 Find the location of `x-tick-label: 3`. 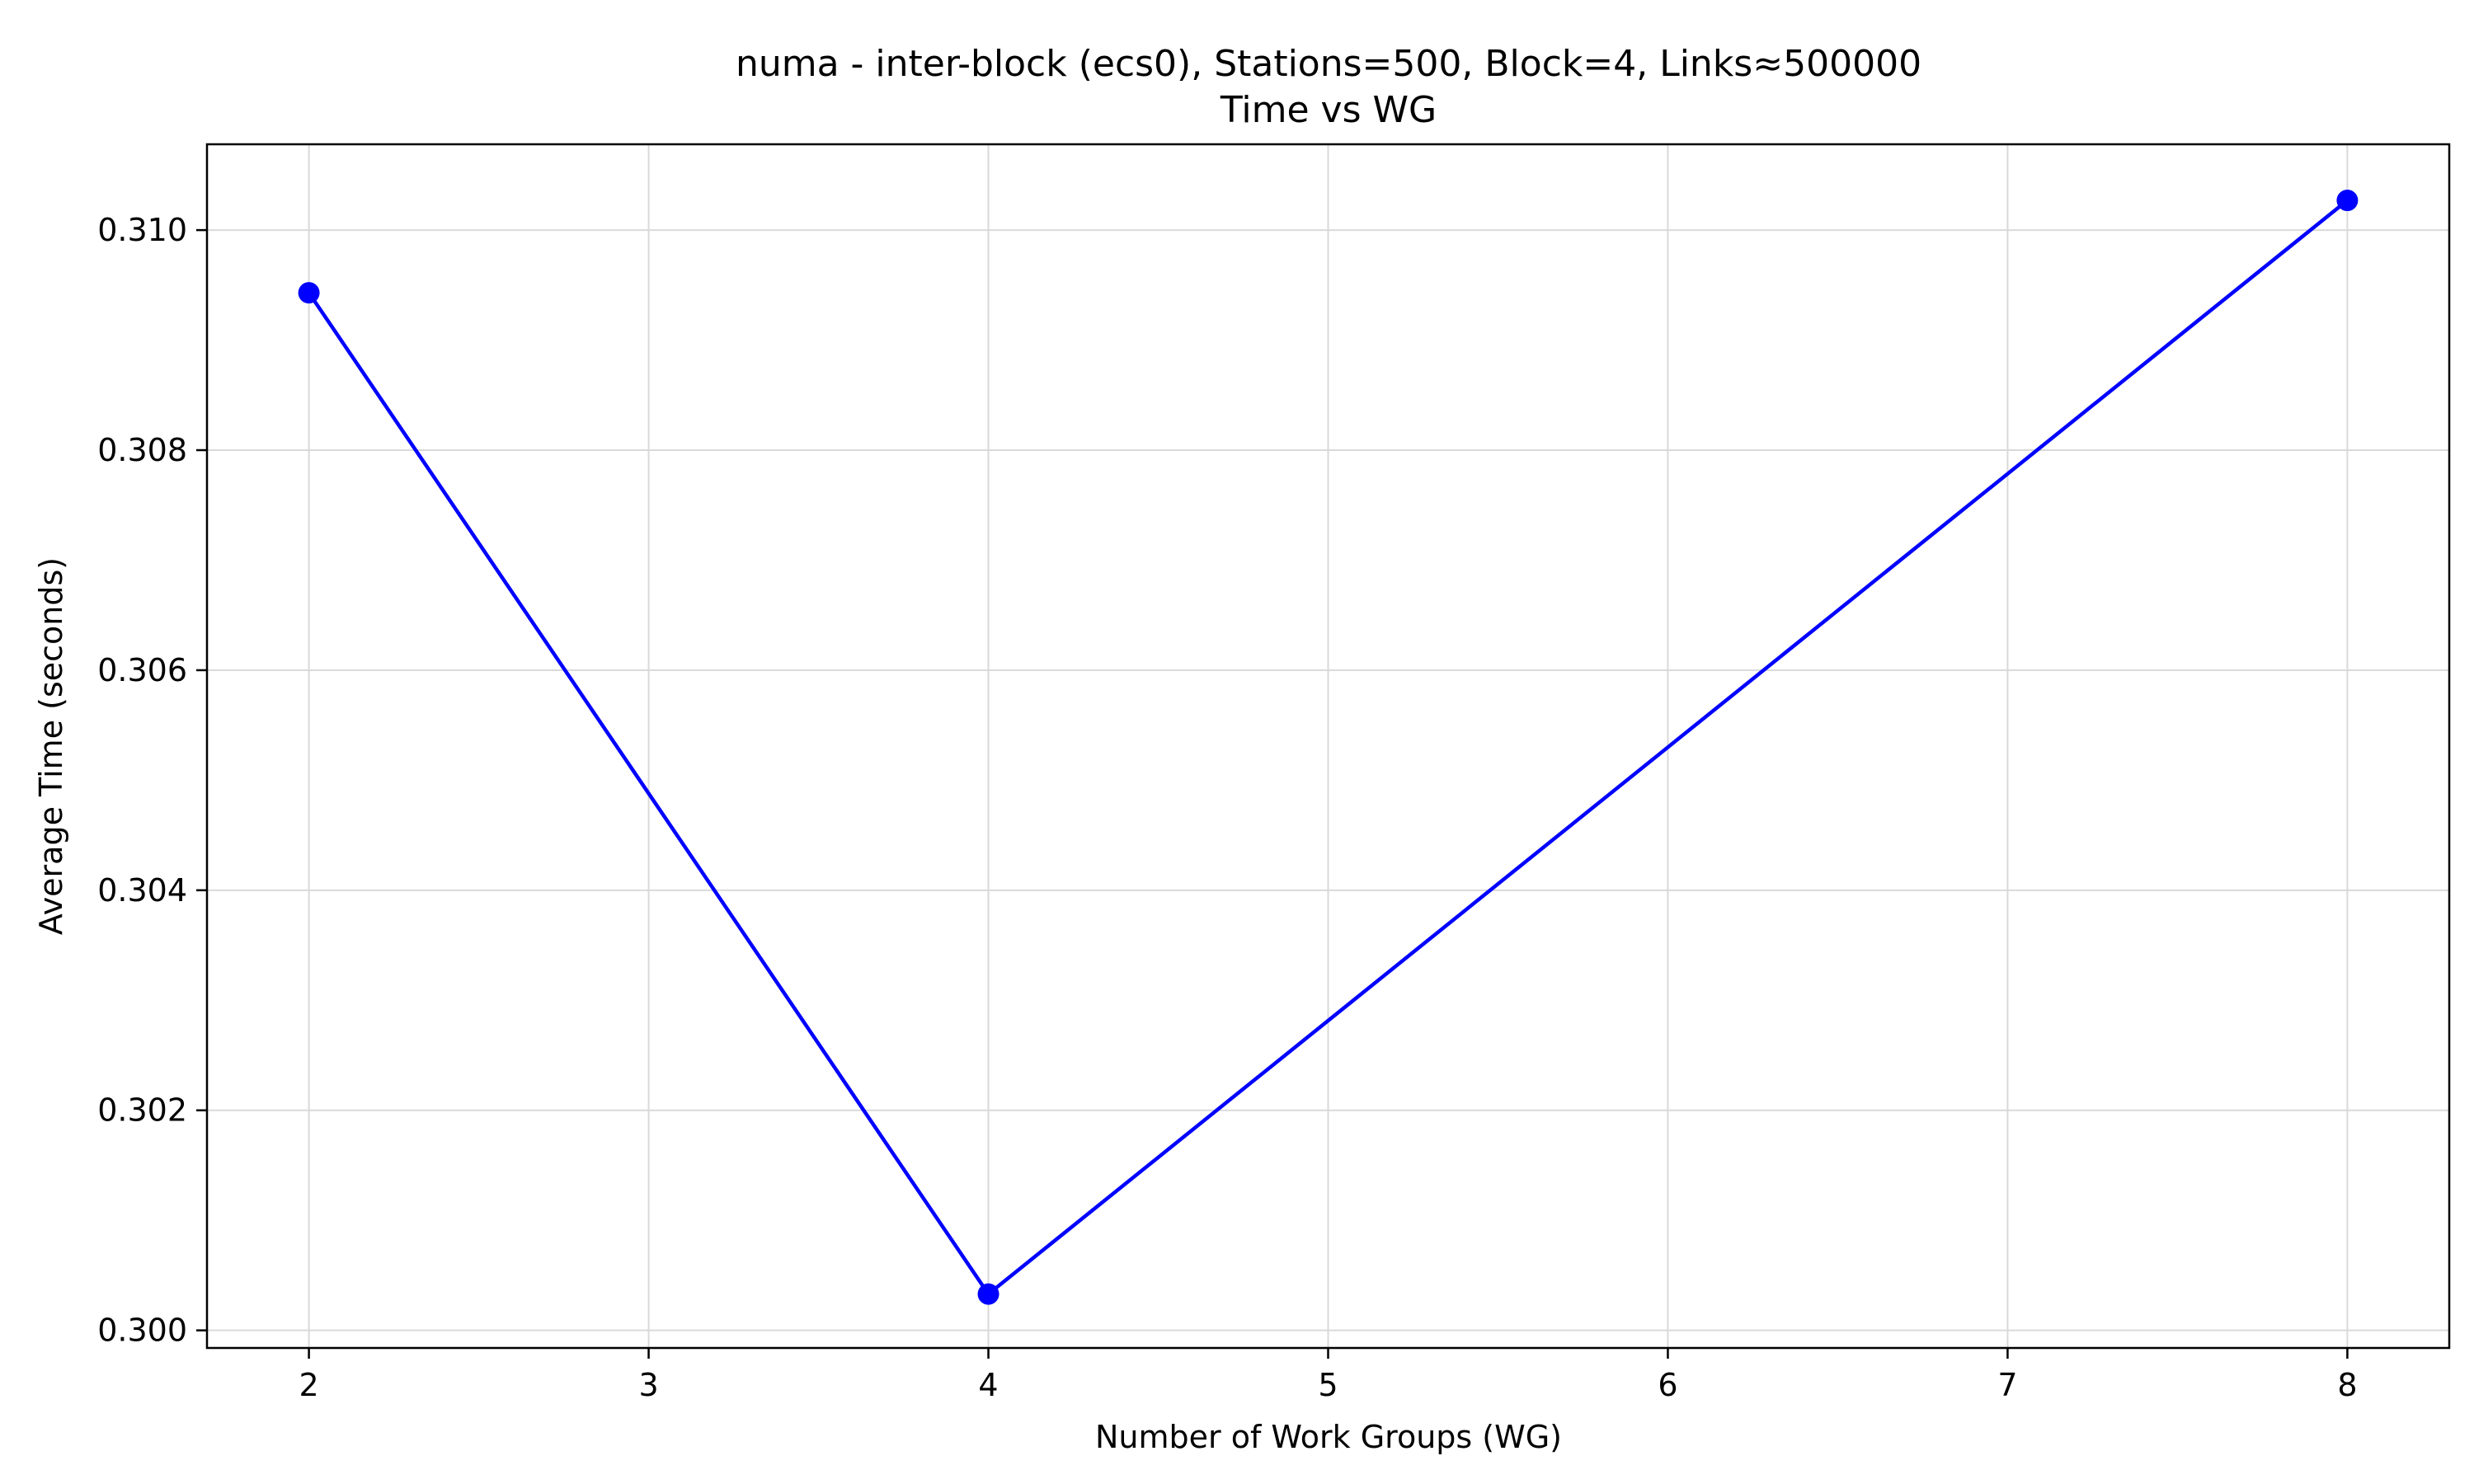

x-tick-label: 3 is located at coordinates (648, 1385).